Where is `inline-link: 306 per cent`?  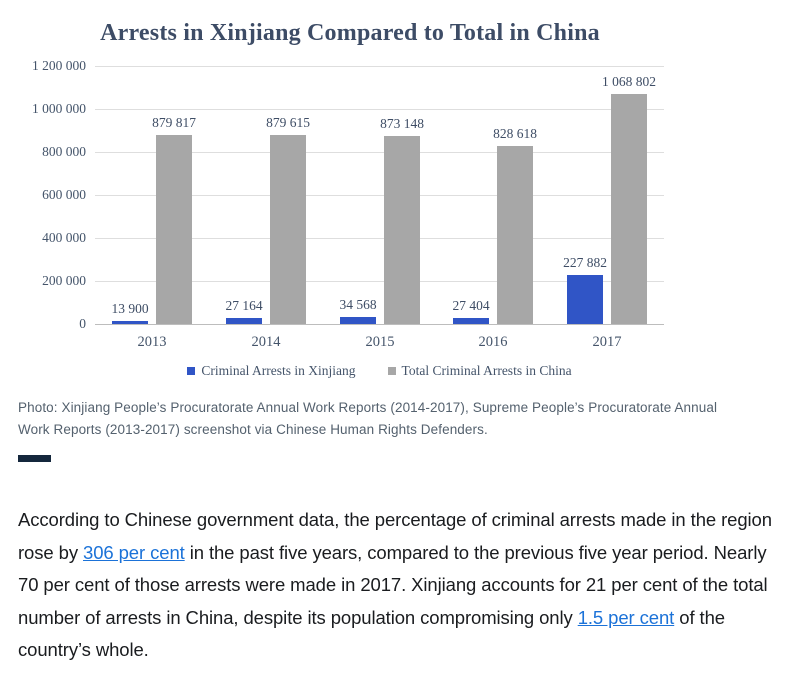 inline-link: 306 per cent is located at coordinates (134, 552).